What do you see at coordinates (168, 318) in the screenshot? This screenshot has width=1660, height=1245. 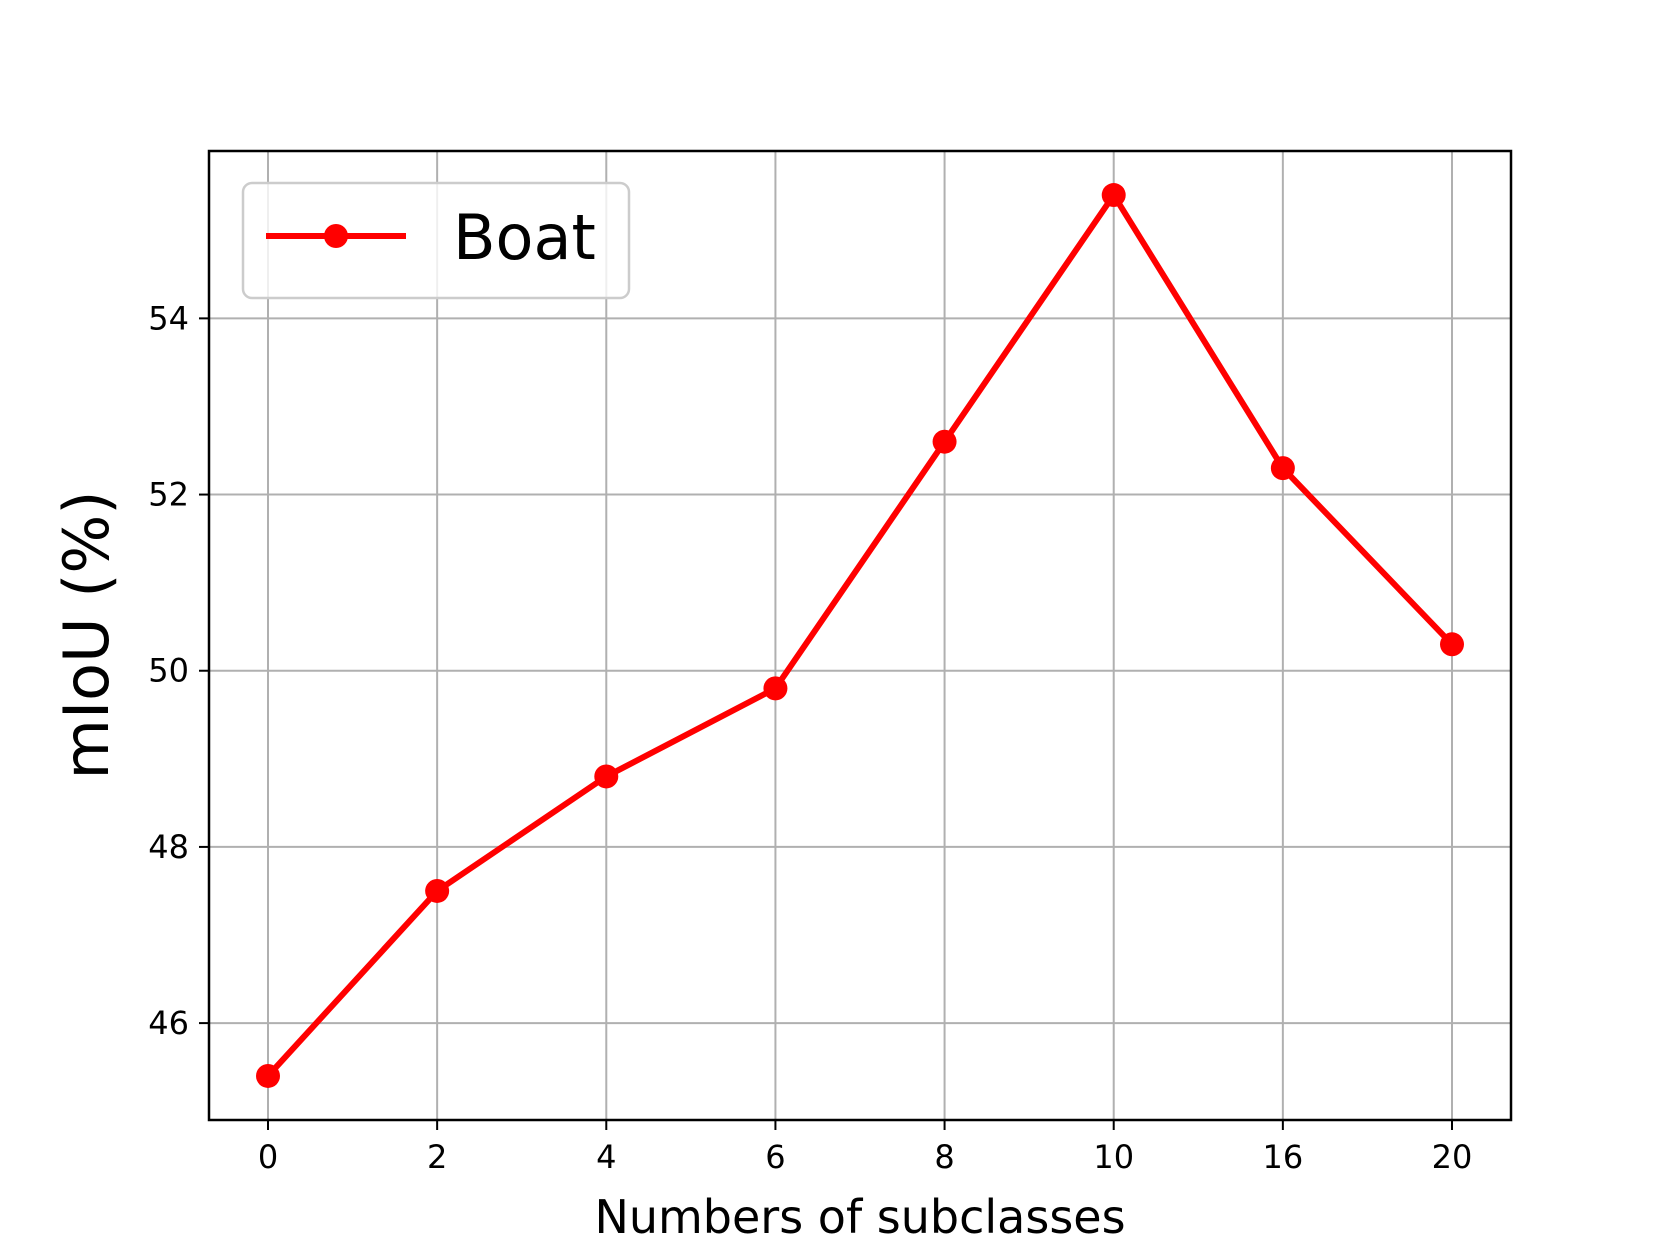 I see `y-tick-label: 54` at bounding box center [168, 318].